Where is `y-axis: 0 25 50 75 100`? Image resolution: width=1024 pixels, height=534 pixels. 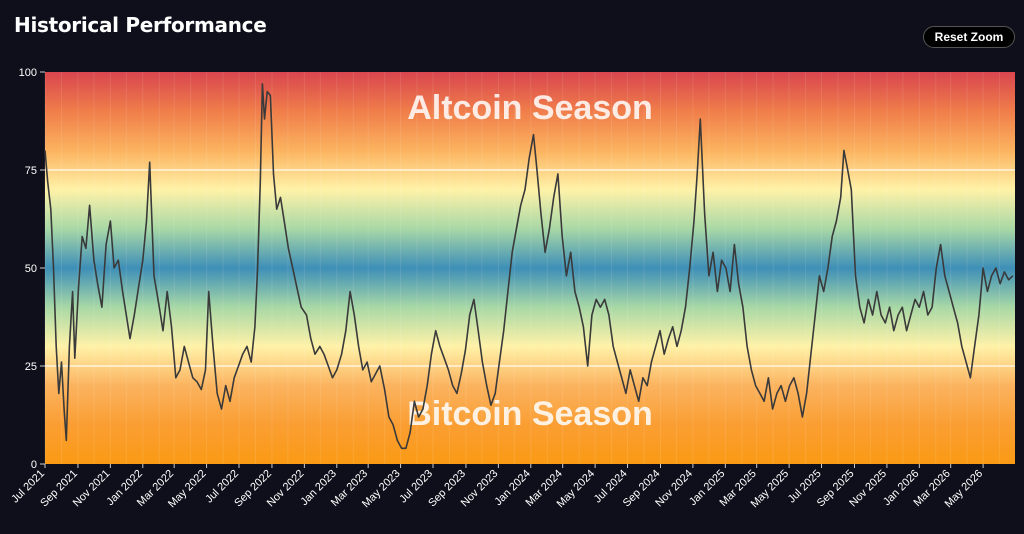 y-axis: 0 25 50 75 100 is located at coordinates (32, 269).